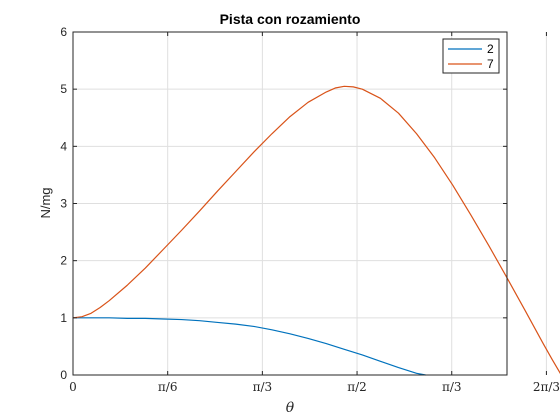  Describe the element at coordinates (63, 318) in the screenshot. I see `y-tick-label: 1` at that location.